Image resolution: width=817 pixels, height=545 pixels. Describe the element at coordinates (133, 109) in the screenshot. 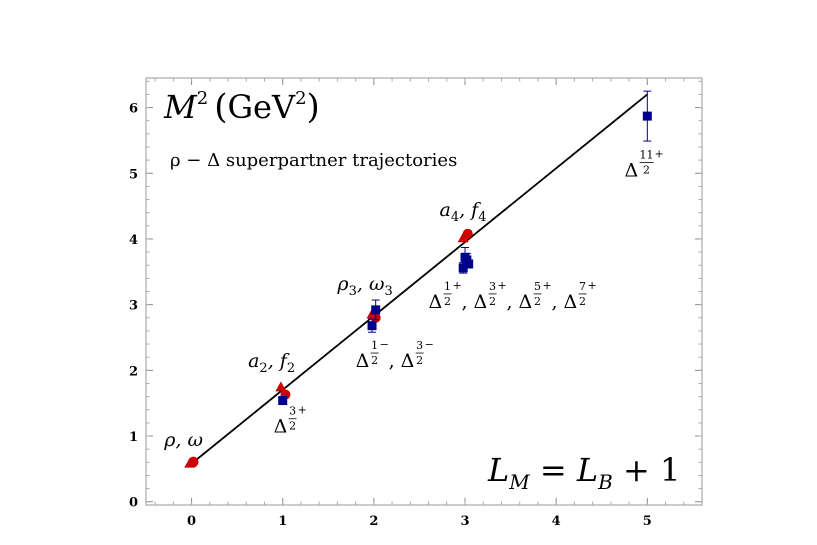

I see `y-tick-label: 6` at that location.